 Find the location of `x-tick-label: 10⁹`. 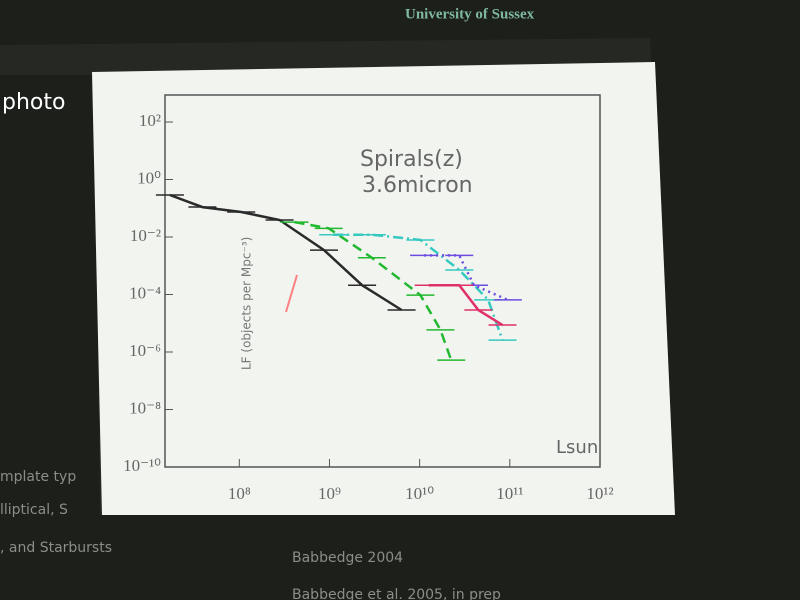

x-tick-label: 10⁹ is located at coordinates (329, 493).